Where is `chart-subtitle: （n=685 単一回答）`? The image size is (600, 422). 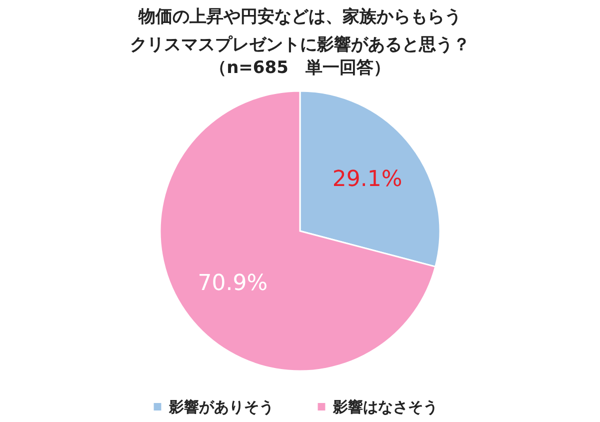
chart-subtitle: （n=685 単一回答） is located at coordinates (300, 68).